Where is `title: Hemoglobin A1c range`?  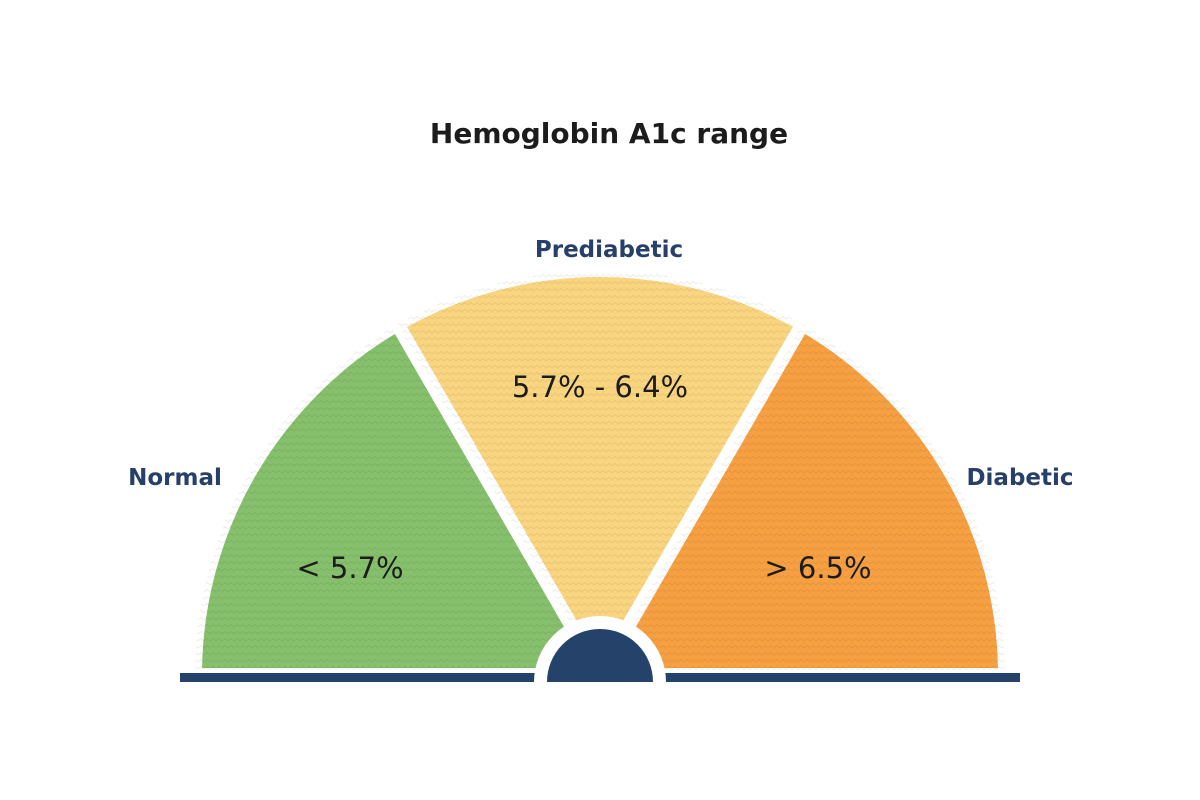 title: Hemoglobin A1c range is located at coordinates (609, 133).